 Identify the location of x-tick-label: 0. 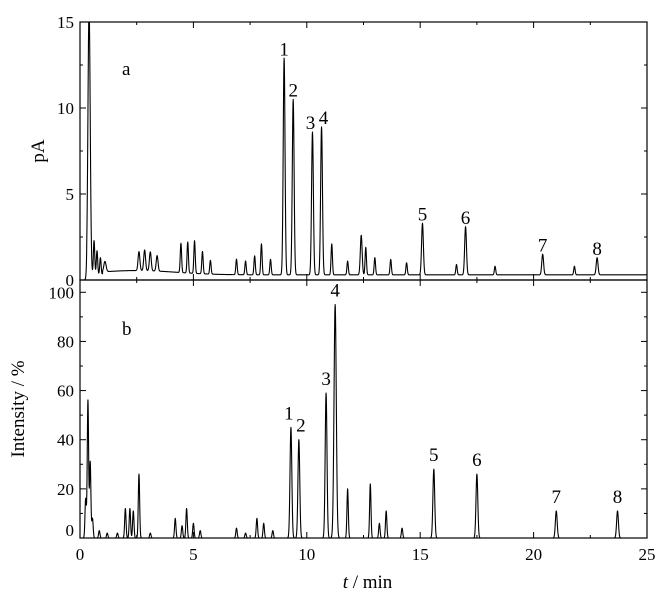
(80, 554).